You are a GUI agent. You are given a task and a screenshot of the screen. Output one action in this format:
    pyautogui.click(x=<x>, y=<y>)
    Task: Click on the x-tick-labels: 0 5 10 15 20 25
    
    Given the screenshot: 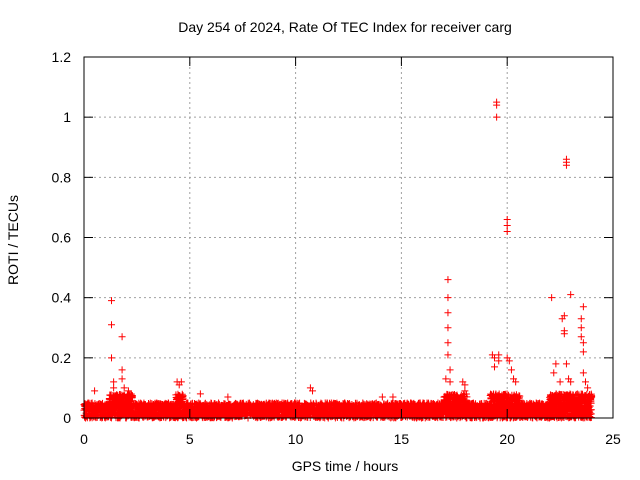 What is the action you would take?
    pyautogui.click(x=350, y=439)
    